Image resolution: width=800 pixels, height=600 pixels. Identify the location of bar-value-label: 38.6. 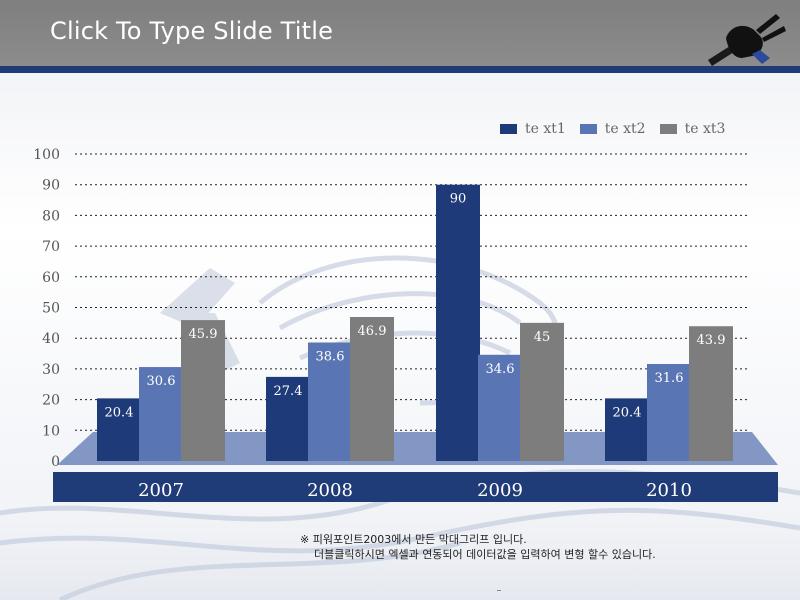
(330, 356).